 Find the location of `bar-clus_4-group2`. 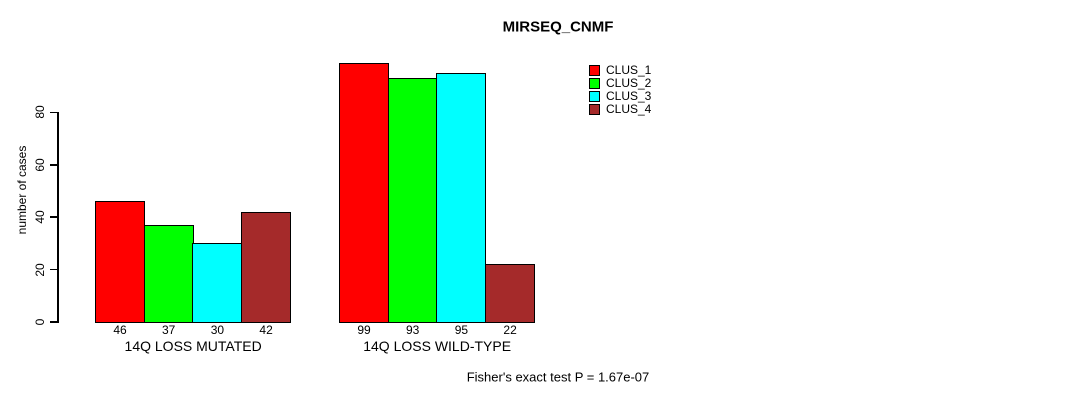

bar-clus_4-group2 is located at coordinates (510, 294).